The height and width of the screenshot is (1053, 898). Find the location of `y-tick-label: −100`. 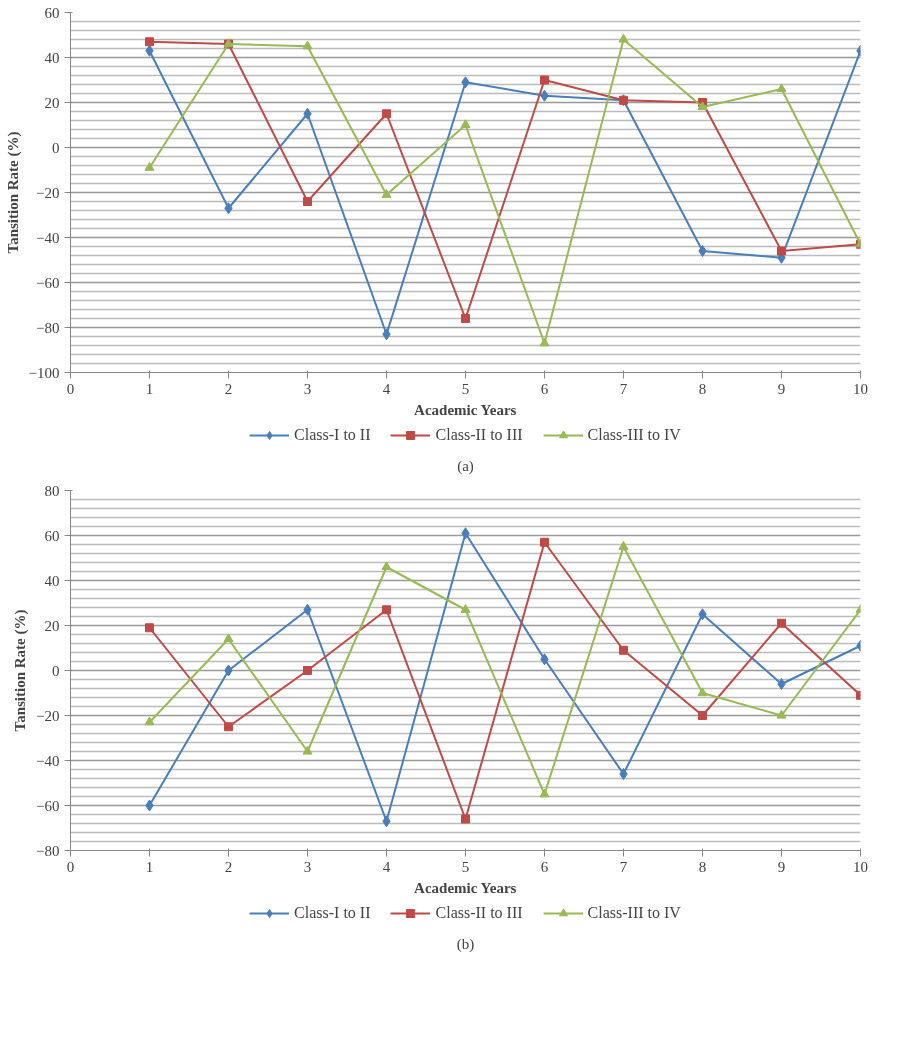

y-tick-label: −100 is located at coordinates (44, 372).